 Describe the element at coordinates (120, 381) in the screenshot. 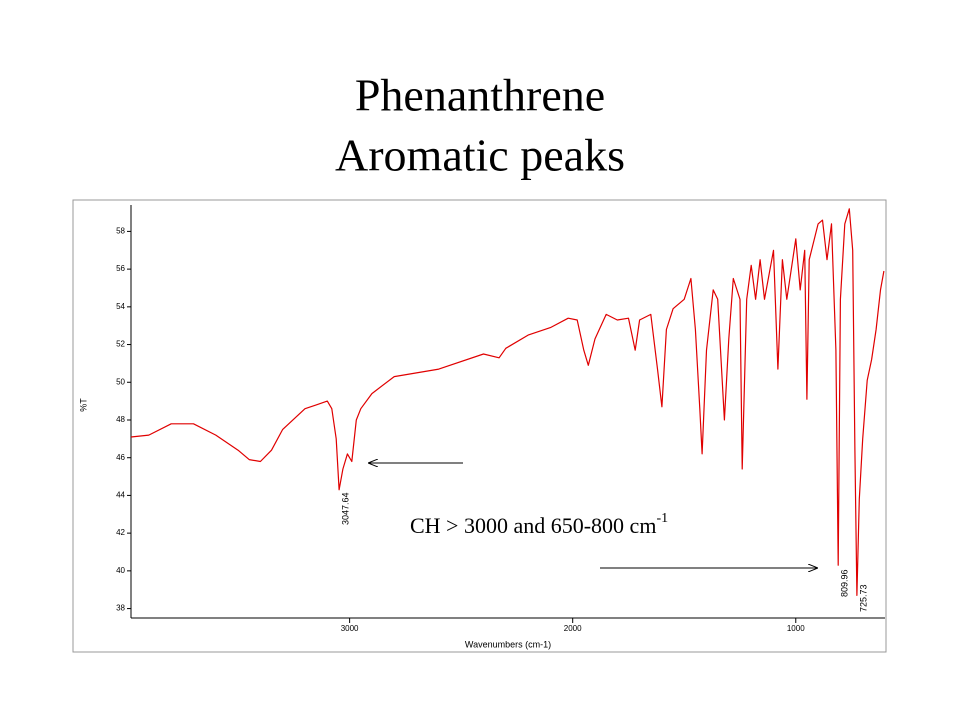

I see `y-tick-label: 50` at that location.